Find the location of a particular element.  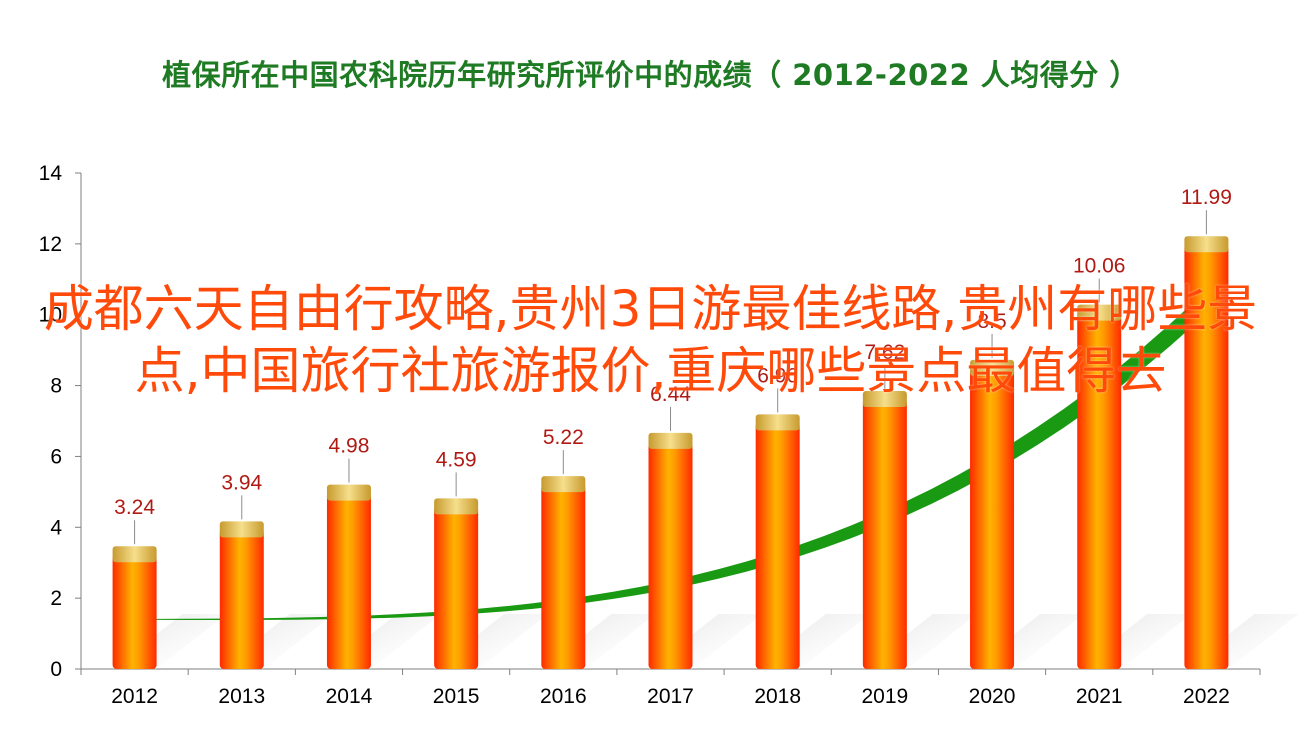

y-tick-label: 10 is located at coordinates (50, 315).